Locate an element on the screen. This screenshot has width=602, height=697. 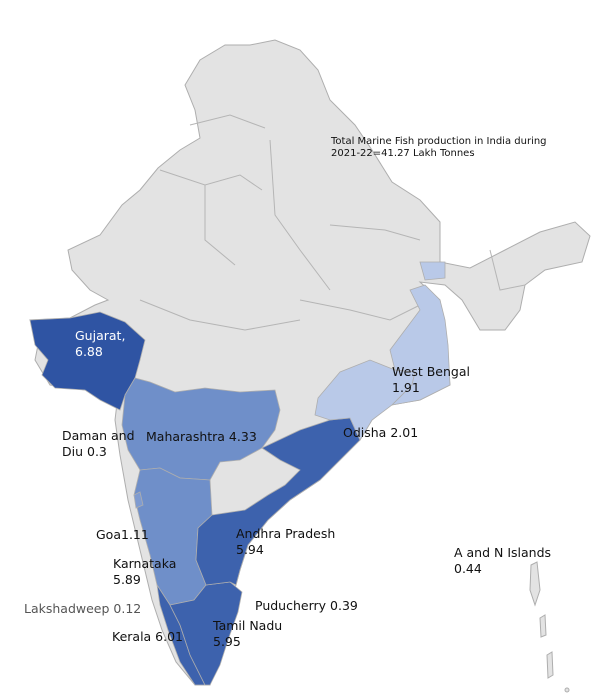
label-andaman-nicobar-name: A and N Islands is located at coordinates (503, 552).